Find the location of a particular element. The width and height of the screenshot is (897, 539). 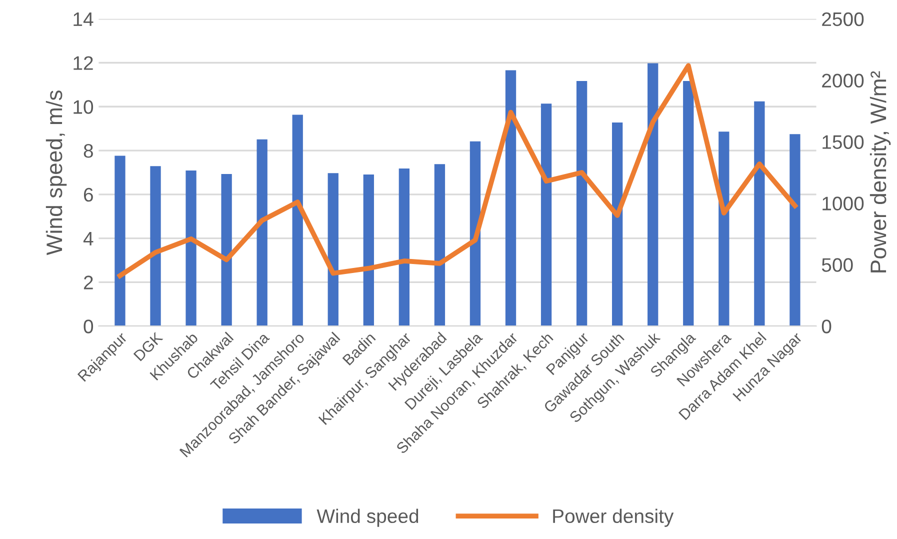

y2-tick-label: 500 is located at coordinates (837, 265).